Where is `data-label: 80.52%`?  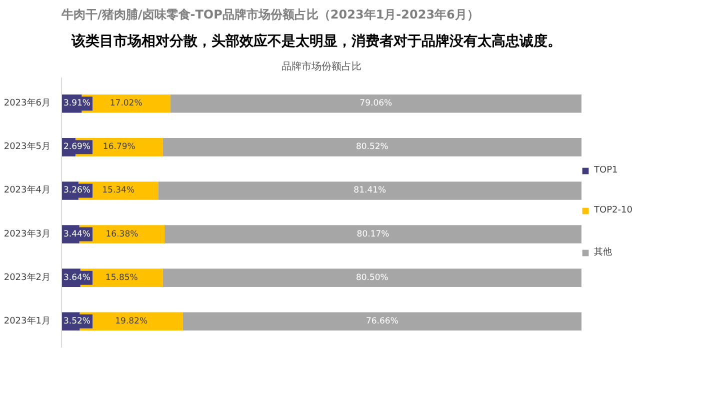 data-label: 80.52% is located at coordinates (372, 147).